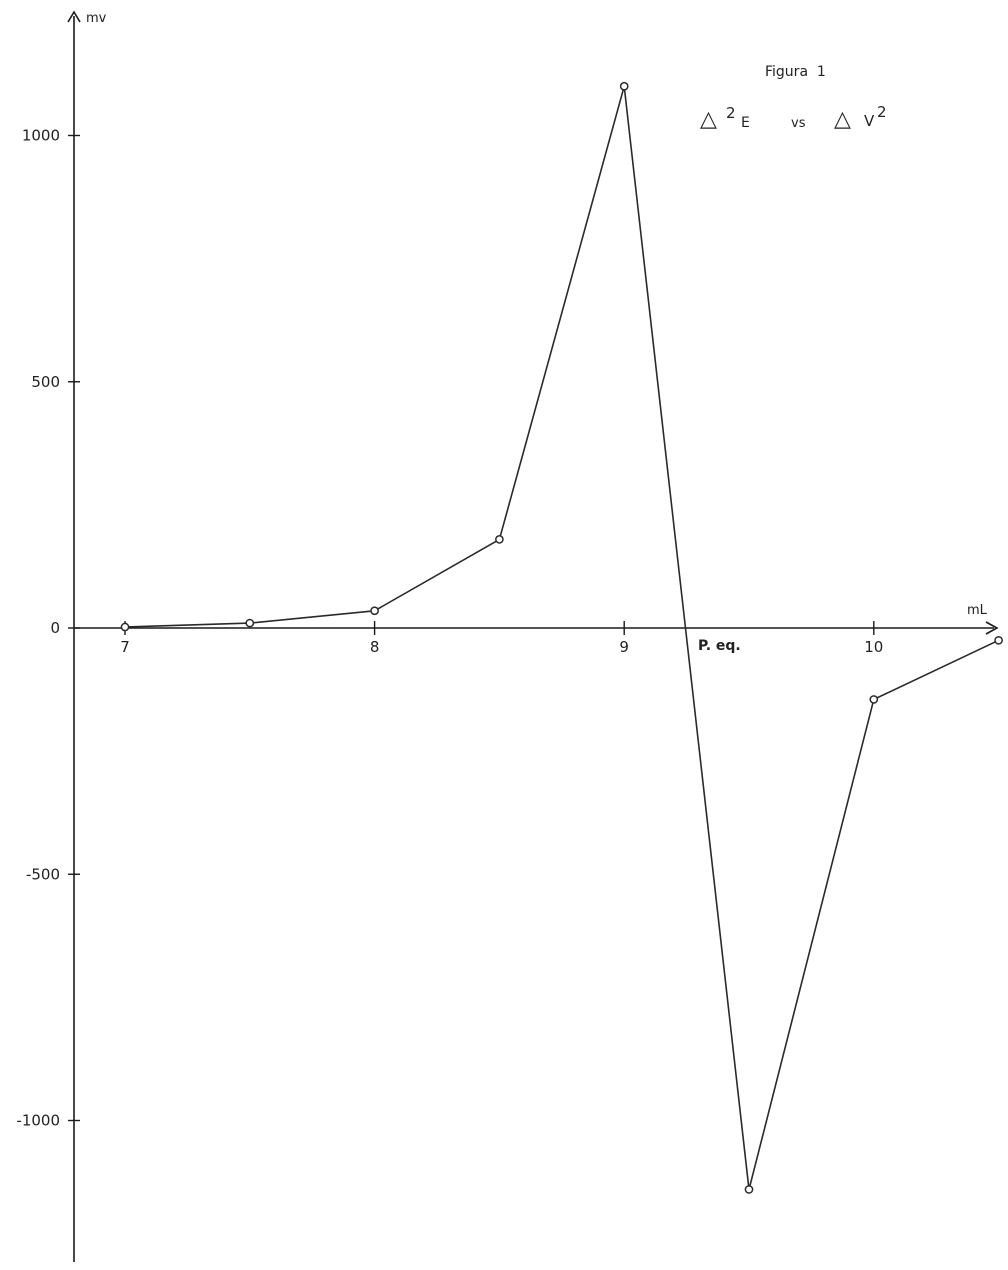 The width and height of the screenshot is (1008, 1270). I want to click on y-tick-label: 1000, so click(41, 136).